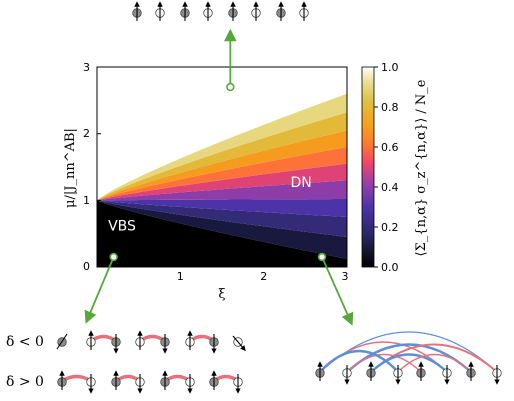  What do you see at coordinates (180, 276) in the screenshot?
I see `x-tick-1: 1` at bounding box center [180, 276].